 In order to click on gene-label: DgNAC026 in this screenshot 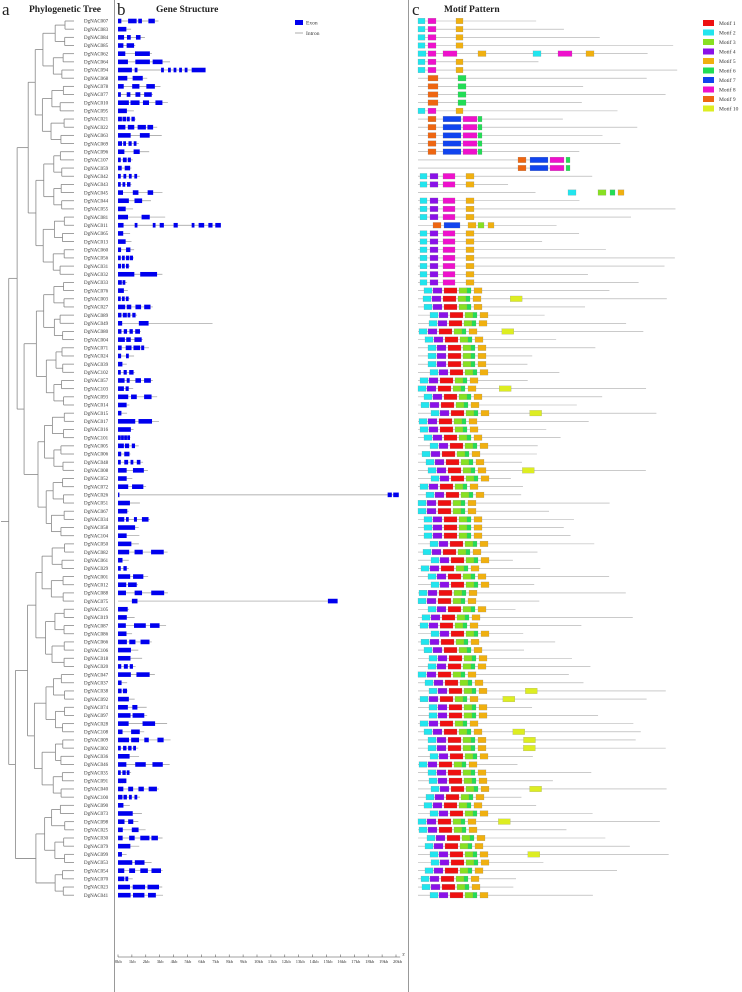, I will do `click(96, 496)`.